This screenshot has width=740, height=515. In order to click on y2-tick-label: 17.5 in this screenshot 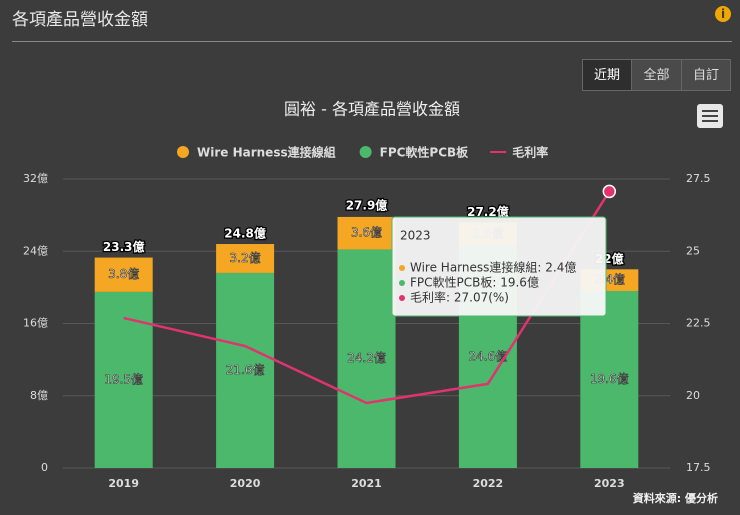, I will do `click(698, 467)`.